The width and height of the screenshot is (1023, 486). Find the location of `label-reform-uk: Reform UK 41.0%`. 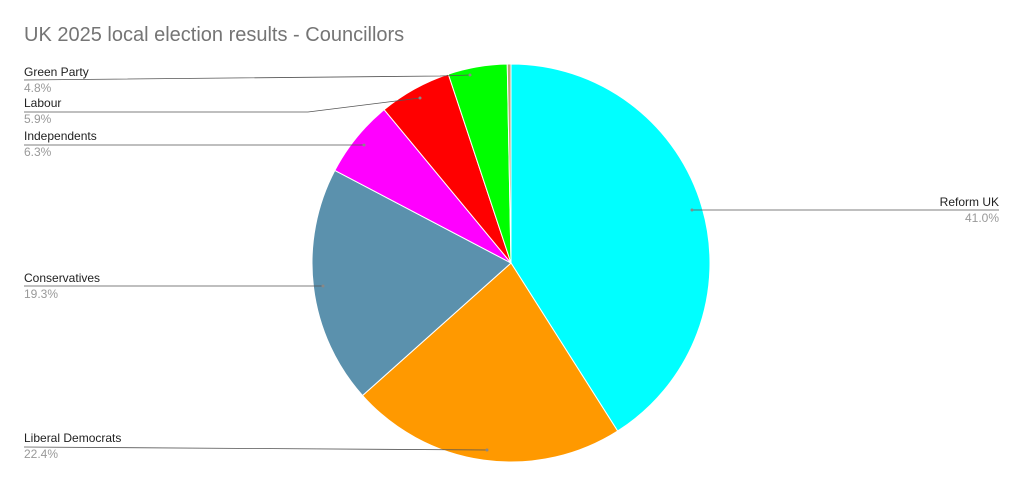

label-reform-uk: Reform UK 41.0% is located at coordinates (969, 210).